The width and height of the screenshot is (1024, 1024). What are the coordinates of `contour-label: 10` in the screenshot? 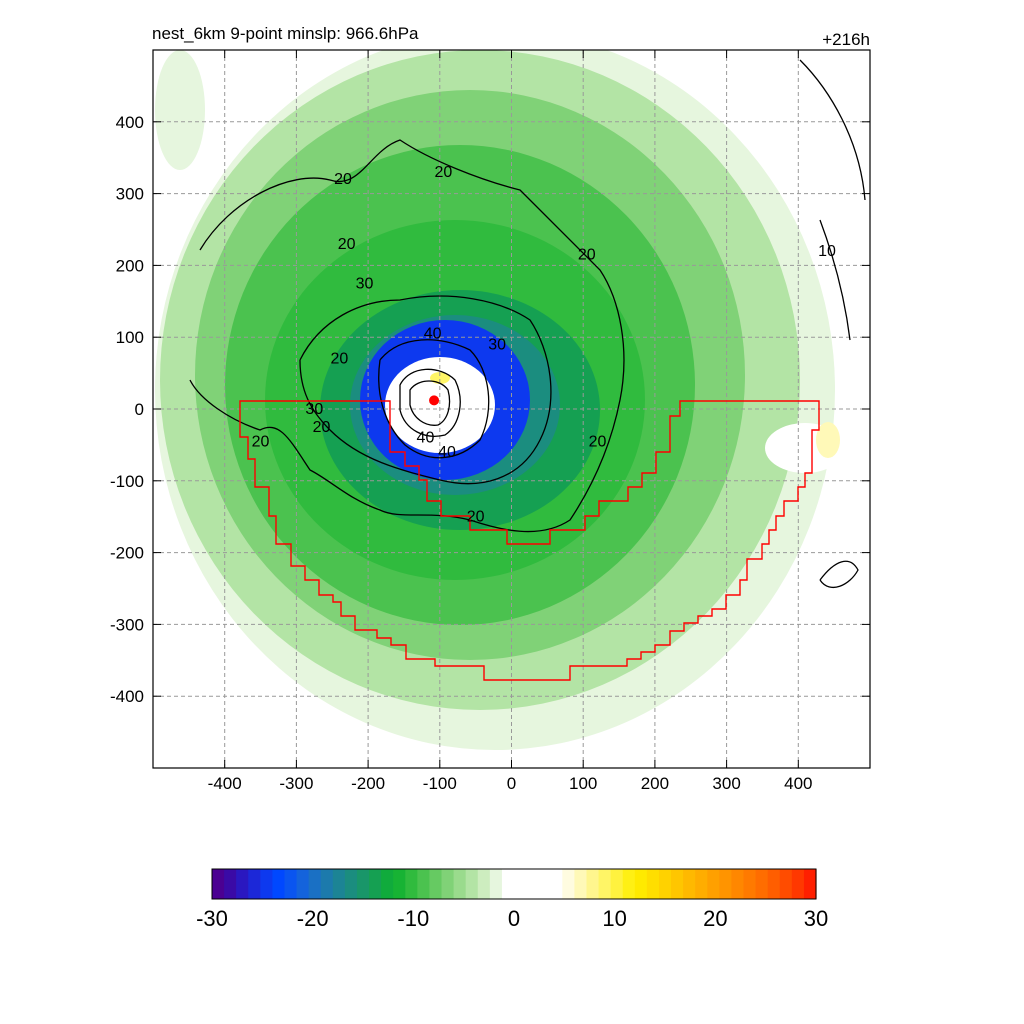 It's located at (827, 251).